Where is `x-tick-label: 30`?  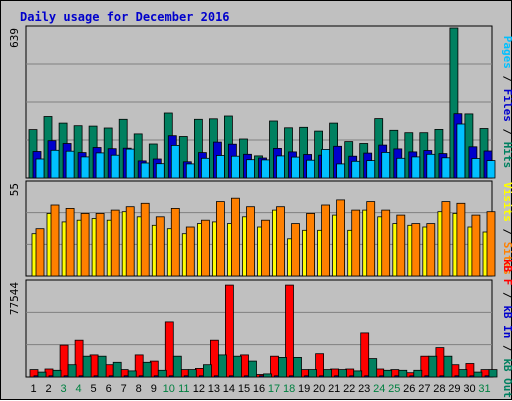
x-tick-label: 30 is located at coordinates (469, 389).